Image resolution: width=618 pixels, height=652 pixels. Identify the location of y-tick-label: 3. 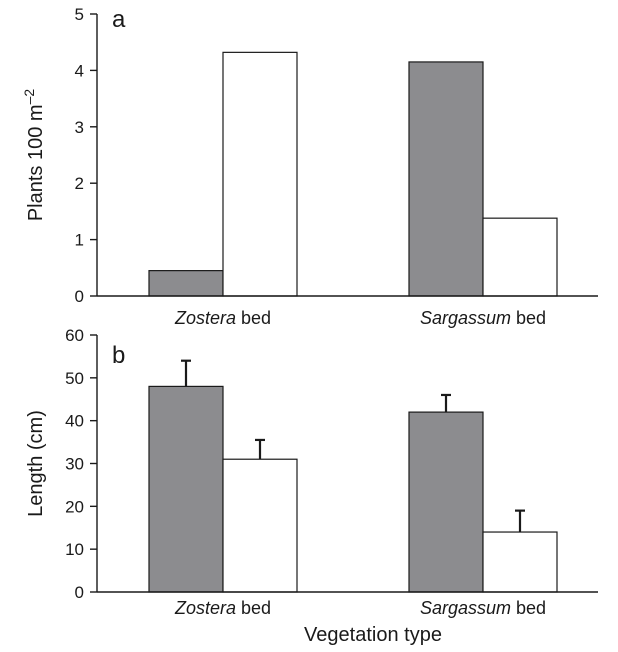
(79, 127).